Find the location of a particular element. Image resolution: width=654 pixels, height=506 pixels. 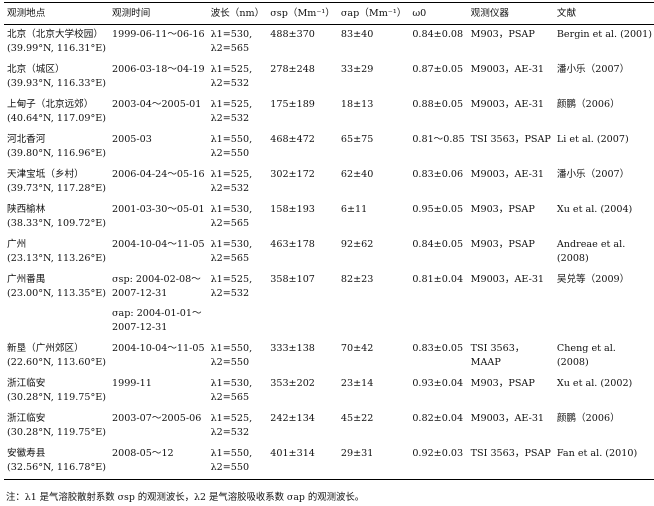

omega0-cell: 0.84±0.05 is located at coordinates (438, 252).